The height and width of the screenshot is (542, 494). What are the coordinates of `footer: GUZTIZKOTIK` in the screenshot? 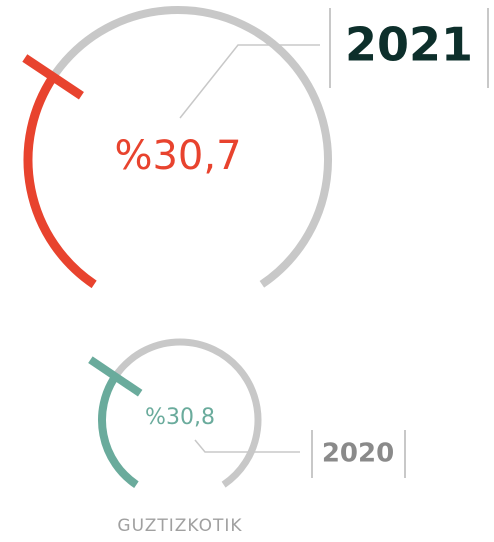 It's located at (179, 526).